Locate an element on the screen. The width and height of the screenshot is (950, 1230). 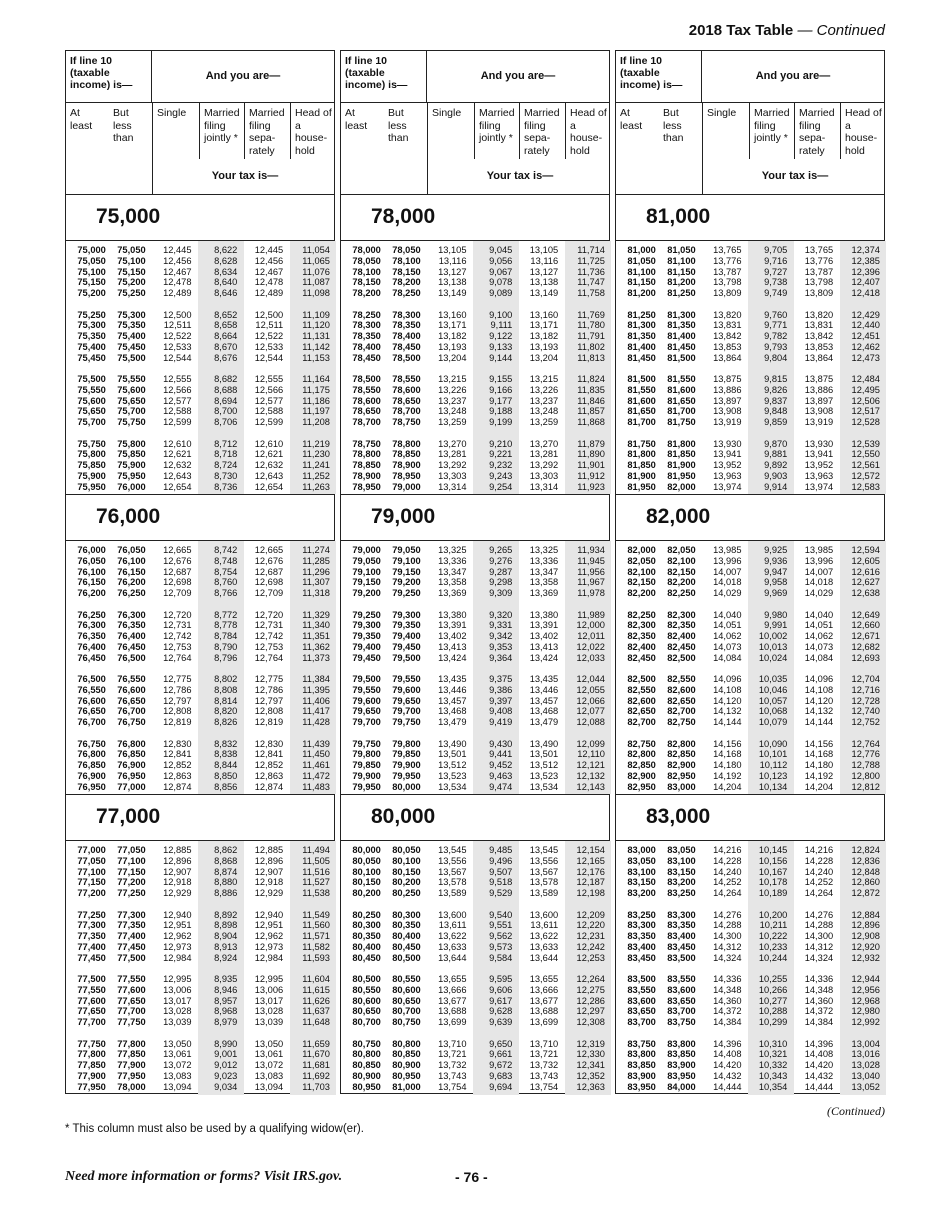
tax-married-separately: 14,348 is located at coordinates (819, 989).